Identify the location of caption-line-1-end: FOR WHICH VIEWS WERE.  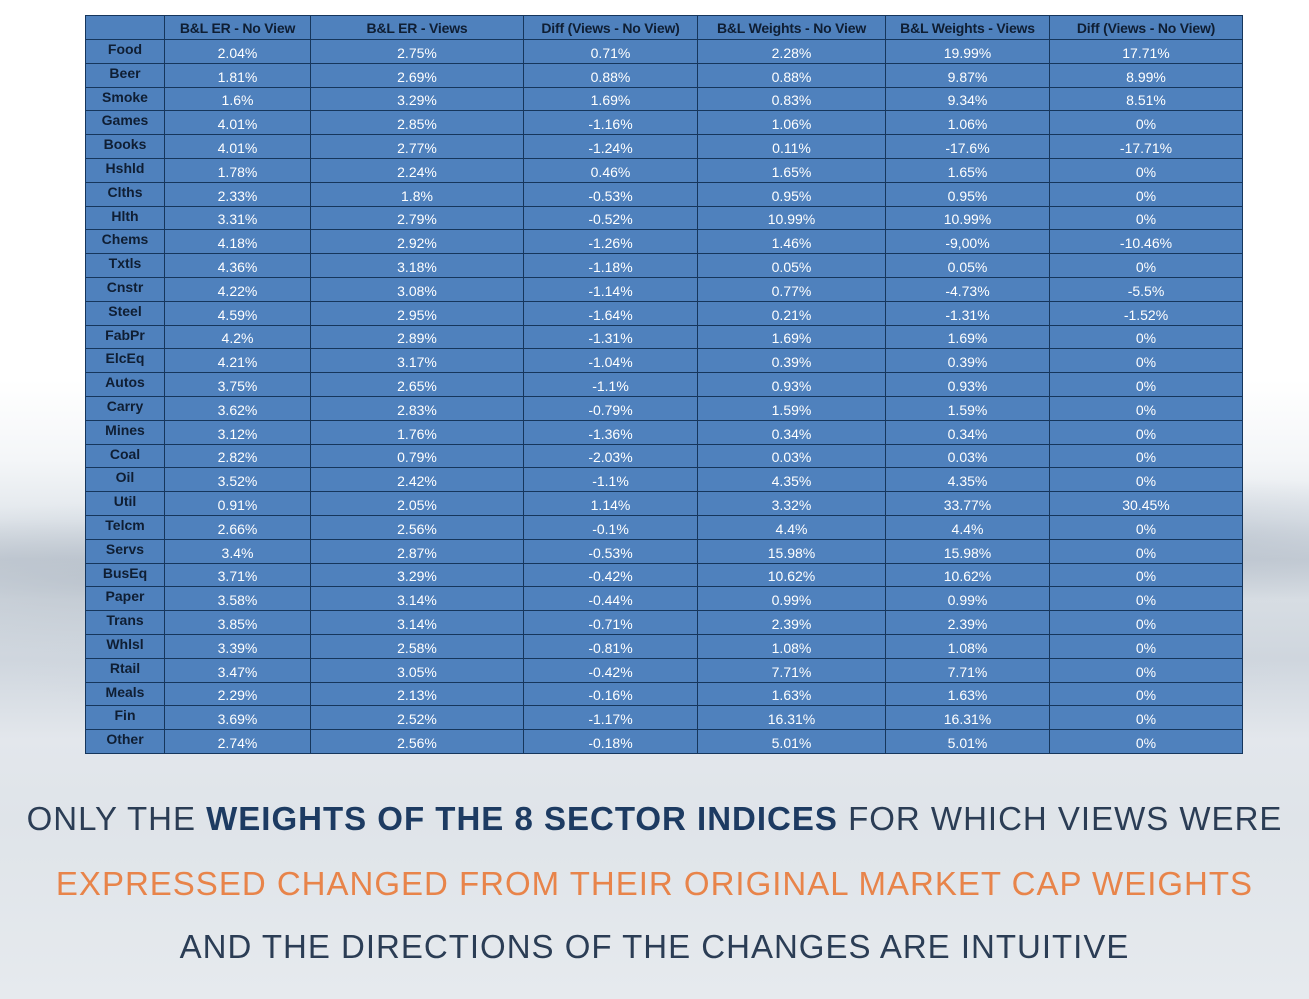
(1060, 818).